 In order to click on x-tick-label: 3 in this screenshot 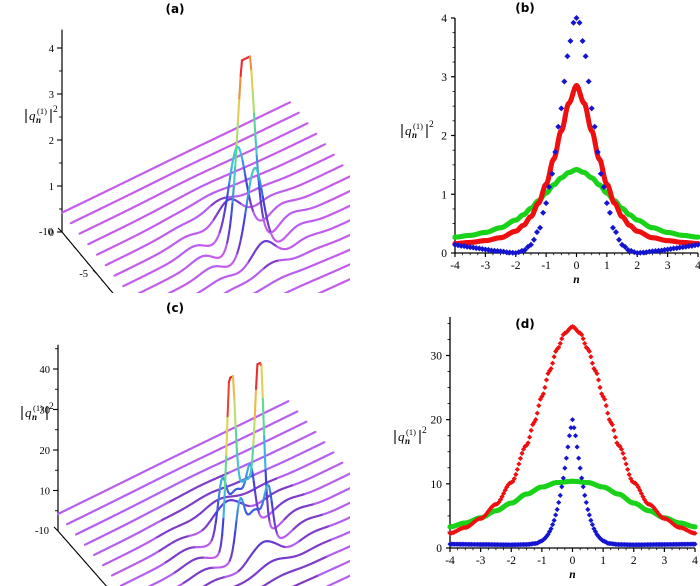, I will do `click(668, 266)`.